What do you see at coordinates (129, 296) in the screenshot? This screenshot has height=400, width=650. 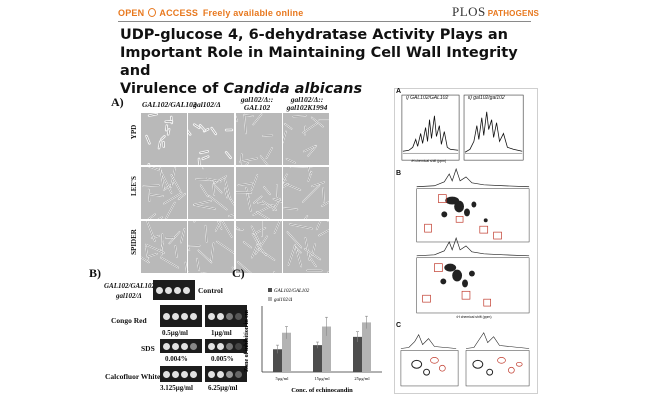 I see `strain-mutant-label: gal102/Δ` at bounding box center [129, 296].